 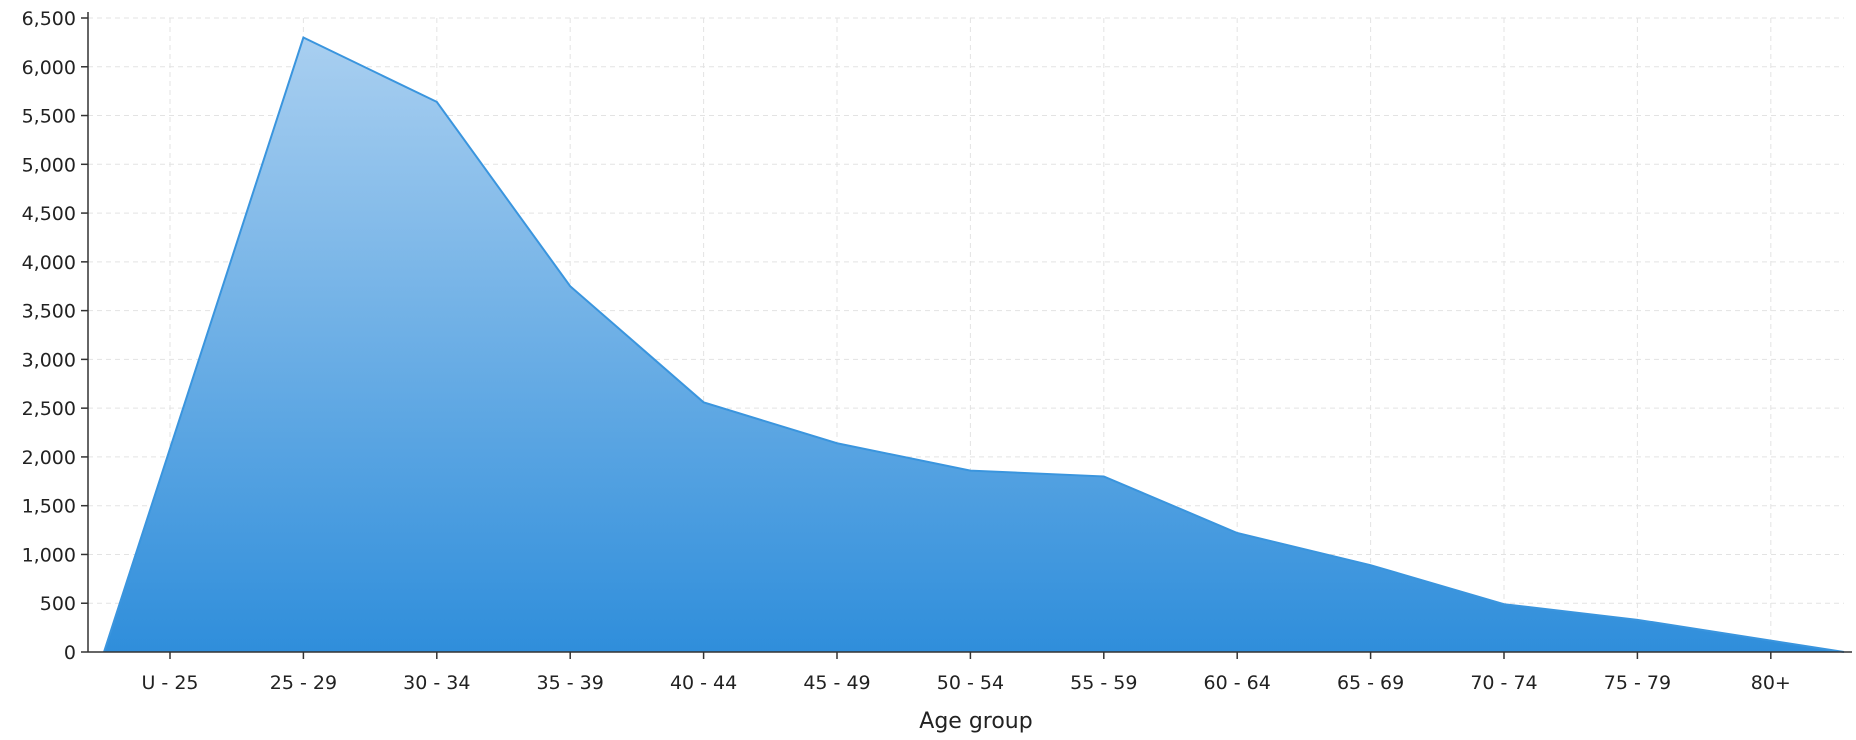 I want to click on y-tick-label: 5,000, so click(x=49, y=165).